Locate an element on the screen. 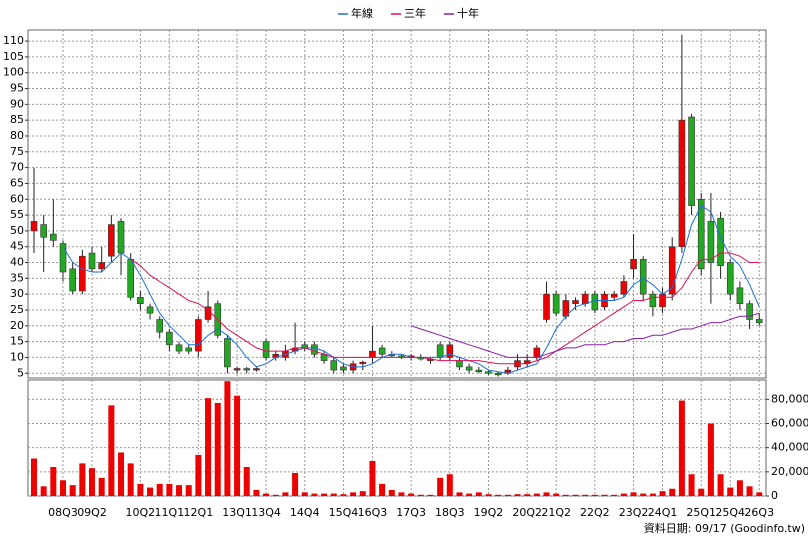 The width and height of the screenshot is (808, 540). y-tick-label: 90 is located at coordinates (17, 103).